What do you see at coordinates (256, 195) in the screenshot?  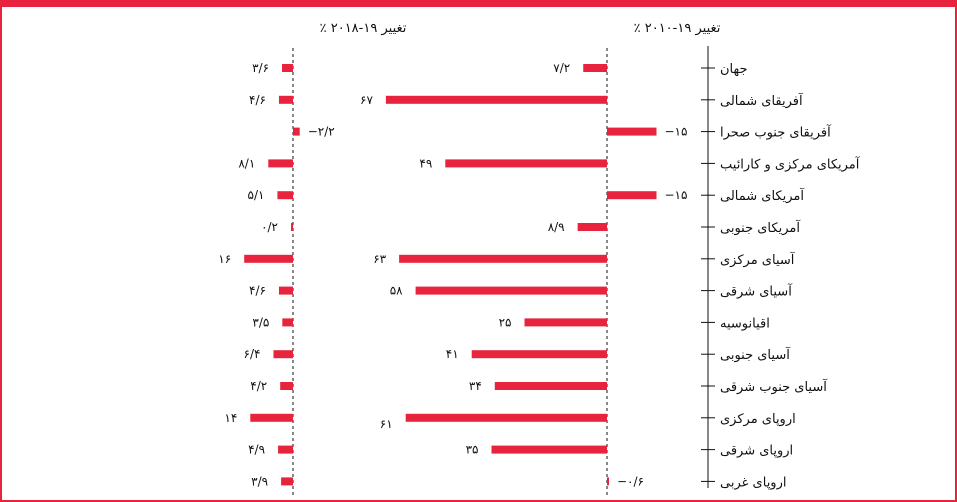 I see `sub-data-label: ۵/۱` at bounding box center [256, 195].